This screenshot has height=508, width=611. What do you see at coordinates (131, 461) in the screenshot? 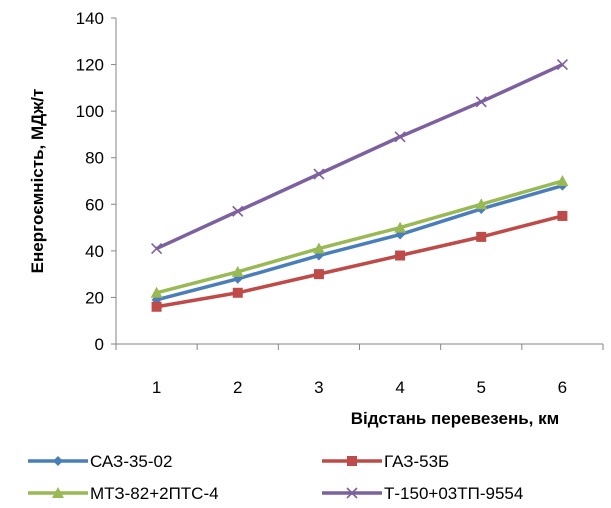
I see `legend-label: САЗ-35-02` at bounding box center [131, 461].